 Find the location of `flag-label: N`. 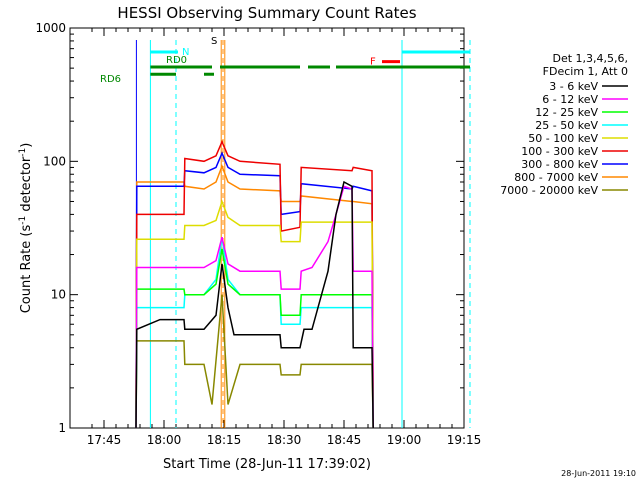

flag-label: N is located at coordinates (185, 52).